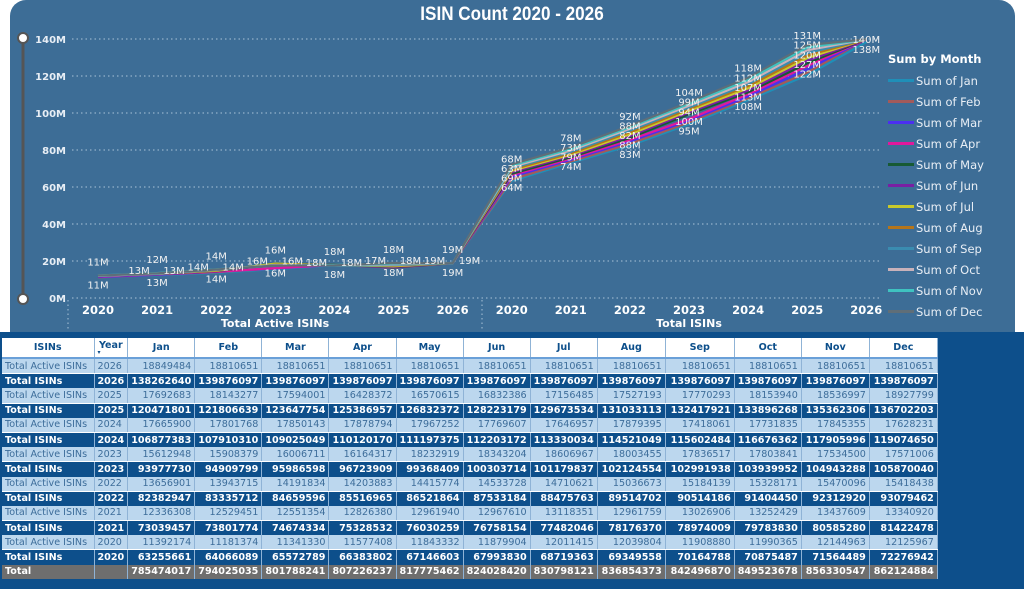  I want to click on data-label: 18M, so click(410, 261).